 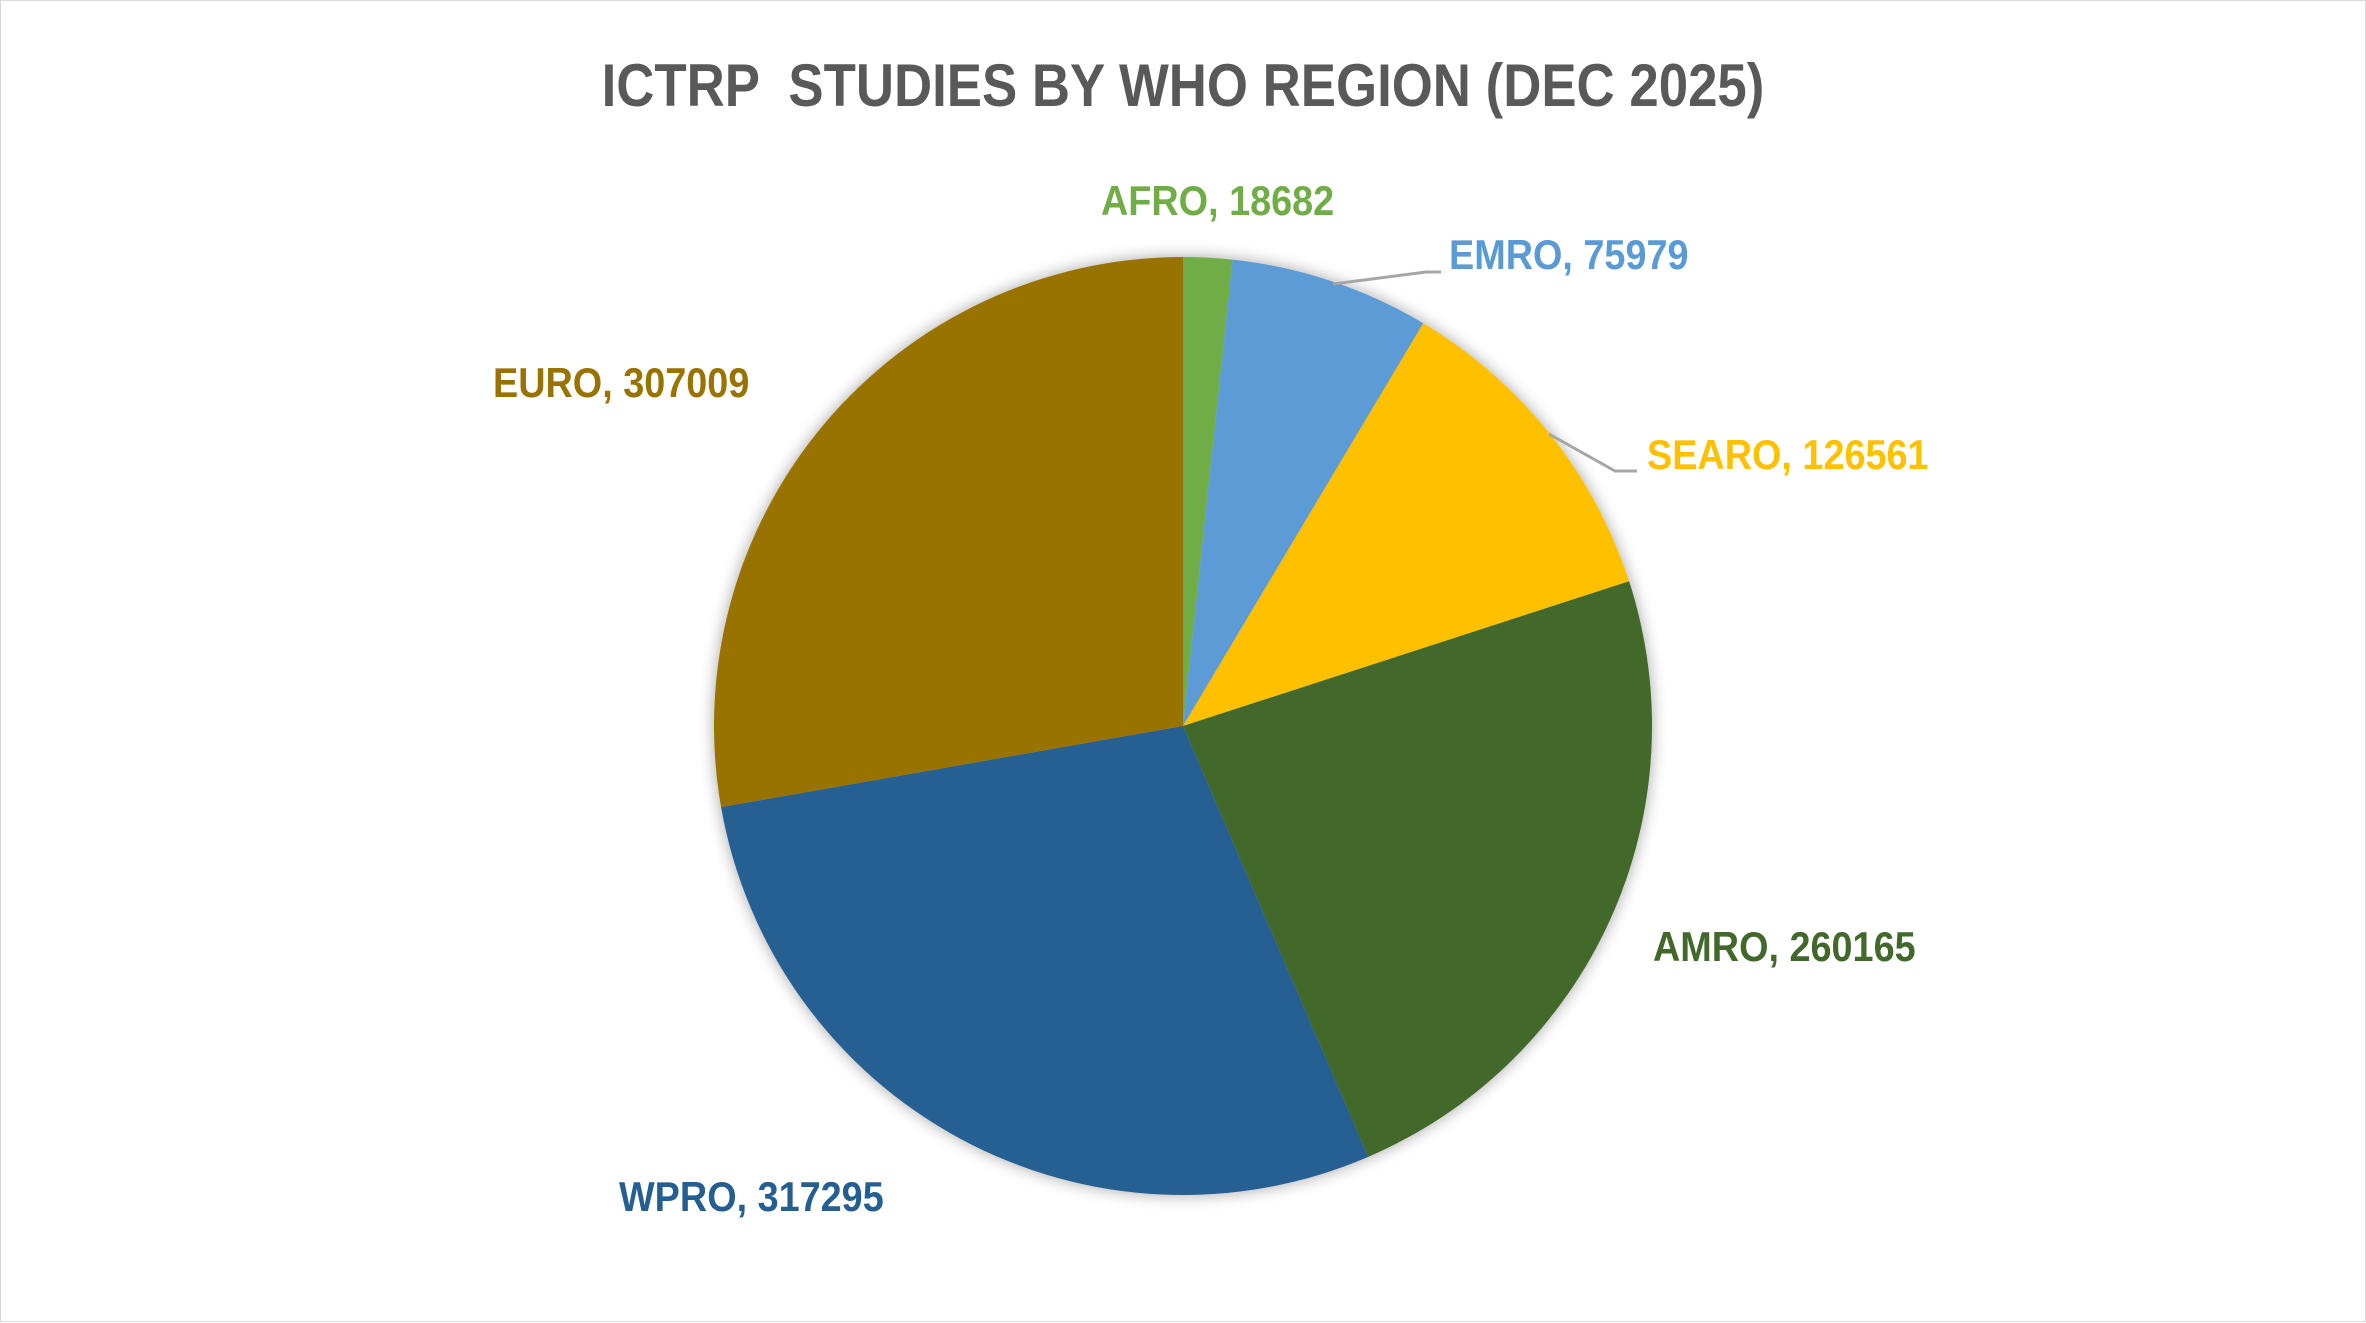 I want to click on data-label-searo: SEARO, 126561, so click(x=1788, y=454).